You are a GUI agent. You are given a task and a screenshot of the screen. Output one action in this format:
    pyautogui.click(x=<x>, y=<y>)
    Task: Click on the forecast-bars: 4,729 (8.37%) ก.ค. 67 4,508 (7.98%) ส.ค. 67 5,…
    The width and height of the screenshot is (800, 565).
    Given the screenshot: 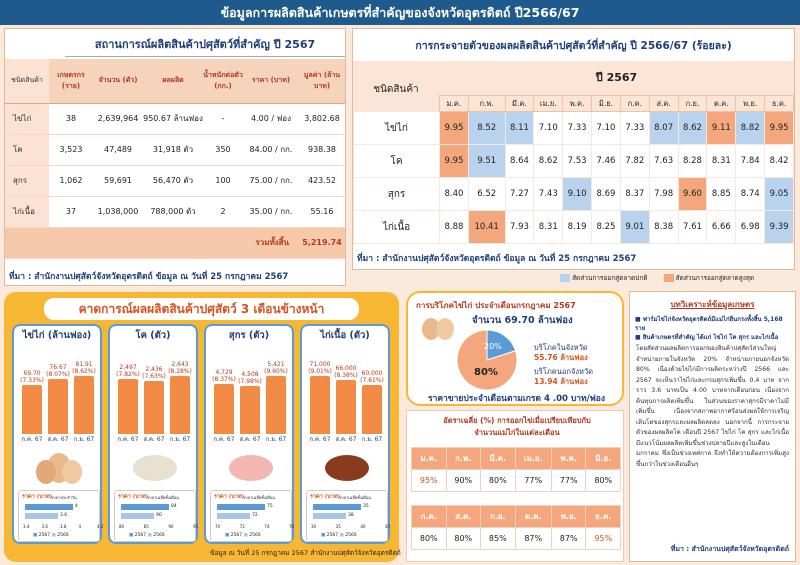 What is the action you would take?
    pyautogui.click(x=251, y=393)
    